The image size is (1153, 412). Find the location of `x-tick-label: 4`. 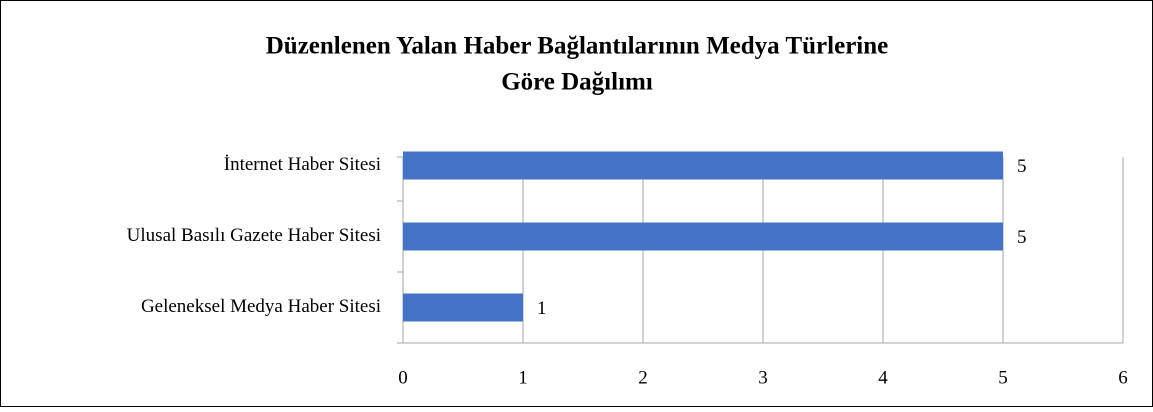

x-tick-label: 4 is located at coordinates (883, 377).